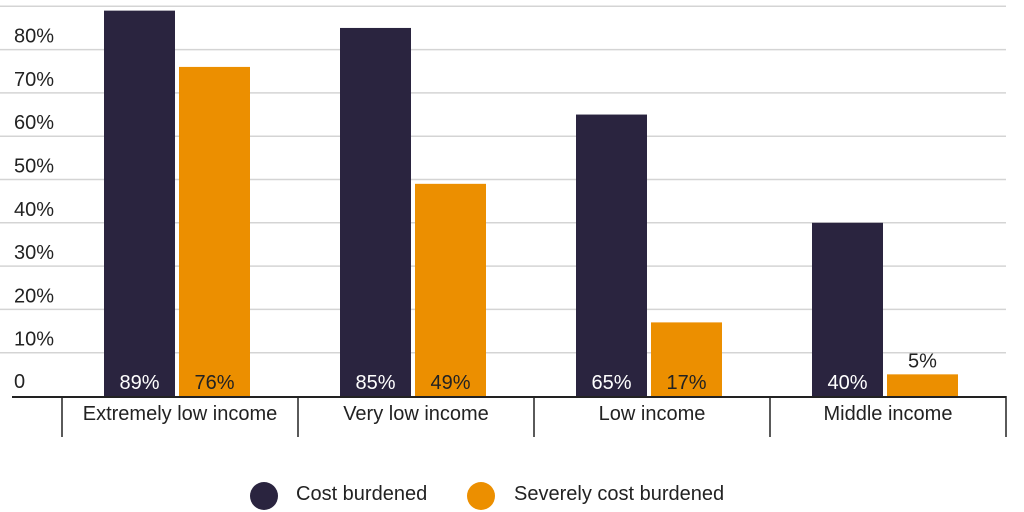  I want to click on data-label: 40%, so click(847, 383).